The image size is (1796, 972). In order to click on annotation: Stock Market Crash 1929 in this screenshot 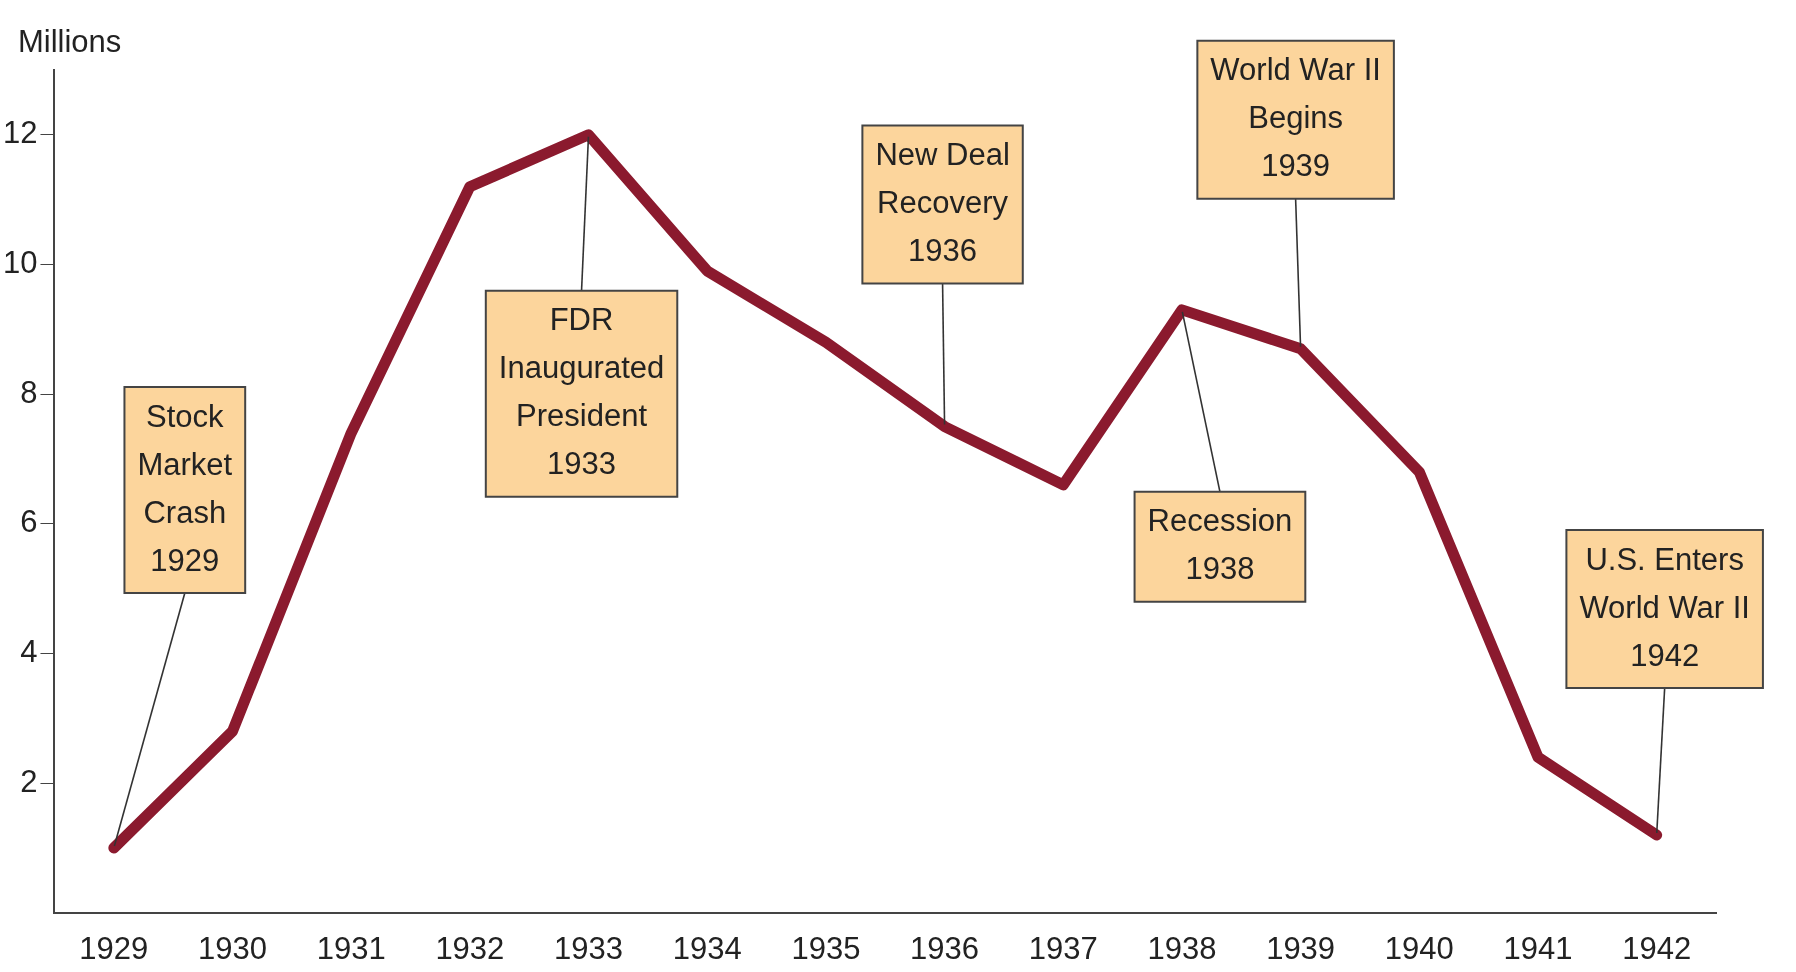, I will do `click(185, 488)`.